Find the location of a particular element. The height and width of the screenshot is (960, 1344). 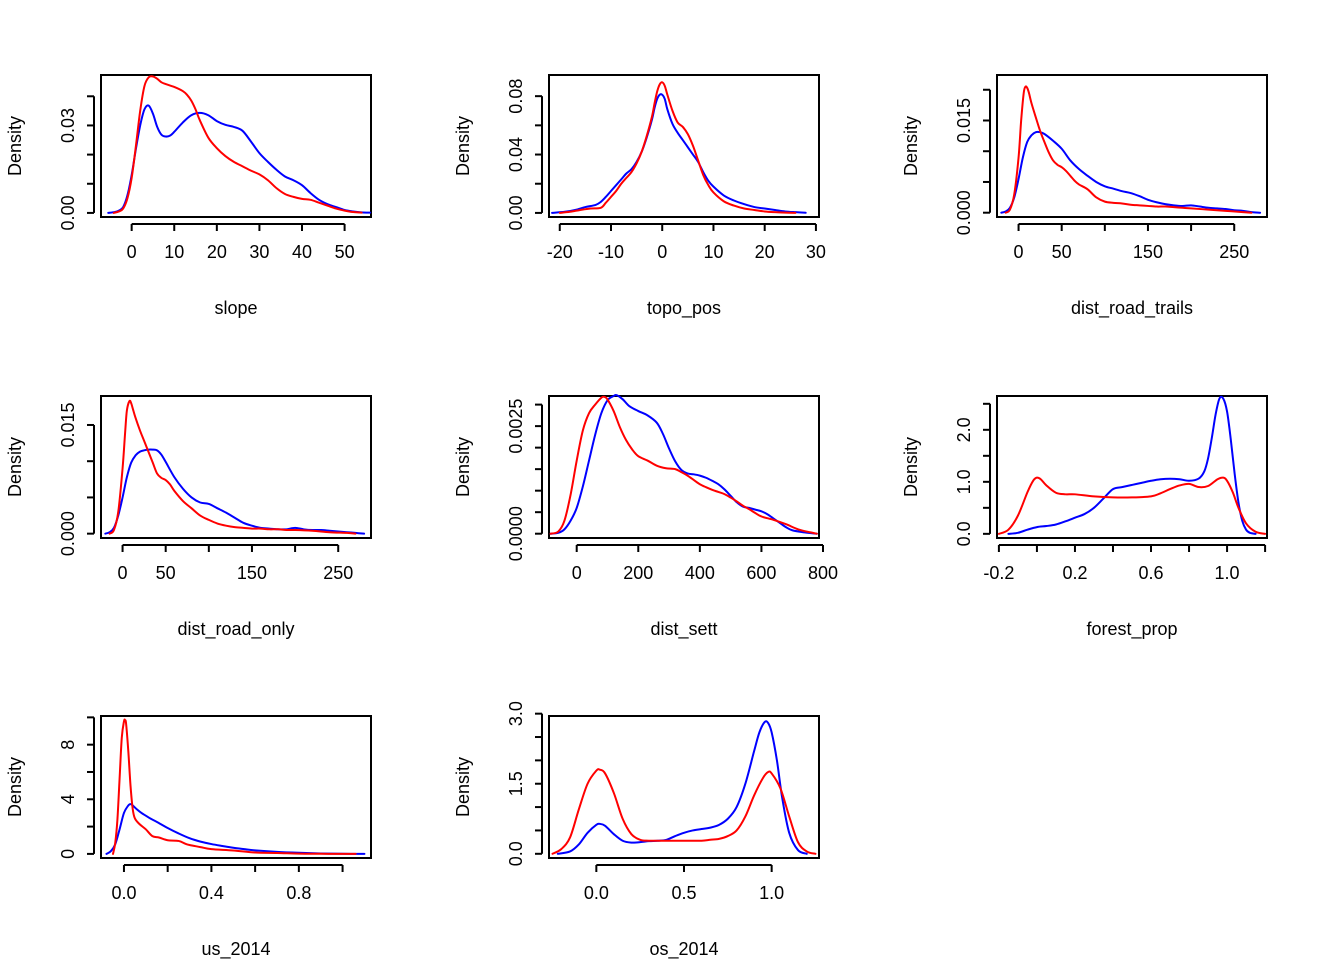

x-axis-title: topo_pos is located at coordinates (684, 308).